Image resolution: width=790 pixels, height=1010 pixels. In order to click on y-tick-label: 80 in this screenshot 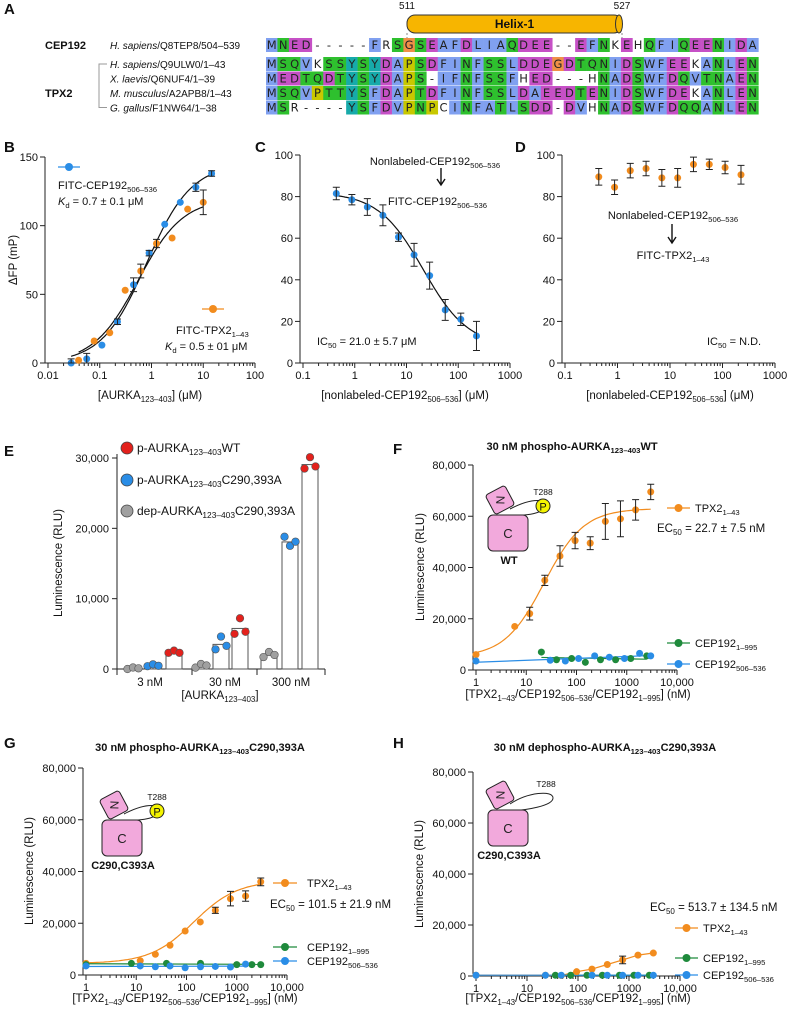, I will do `click(287, 198)`.